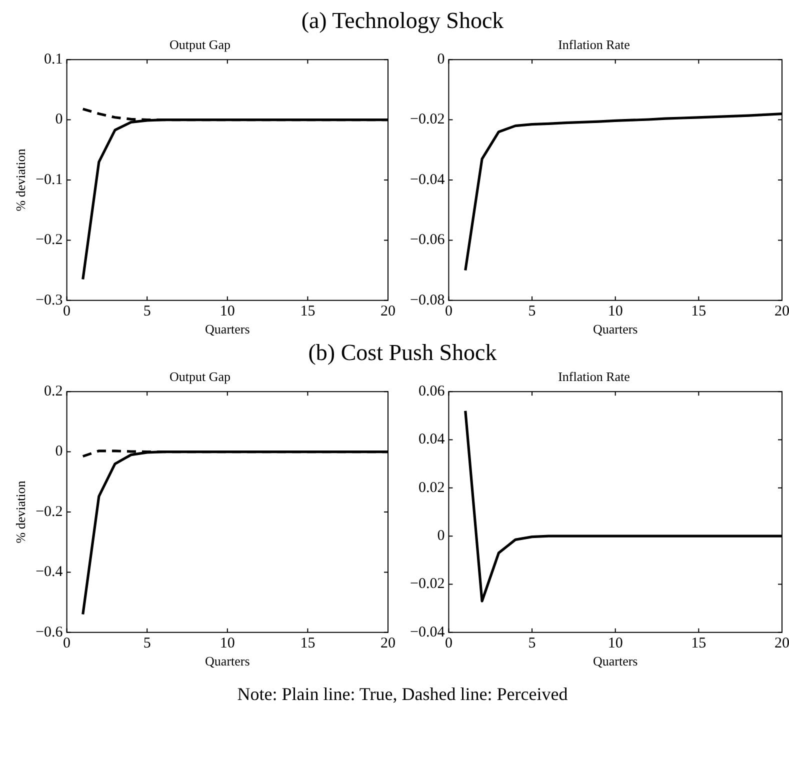 Image resolution: width=789 pixels, height=769 pixels. What do you see at coordinates (432, 440) in the screenshot?
I see `y-tick-label: 0.04` at bounding box center [432, 440].